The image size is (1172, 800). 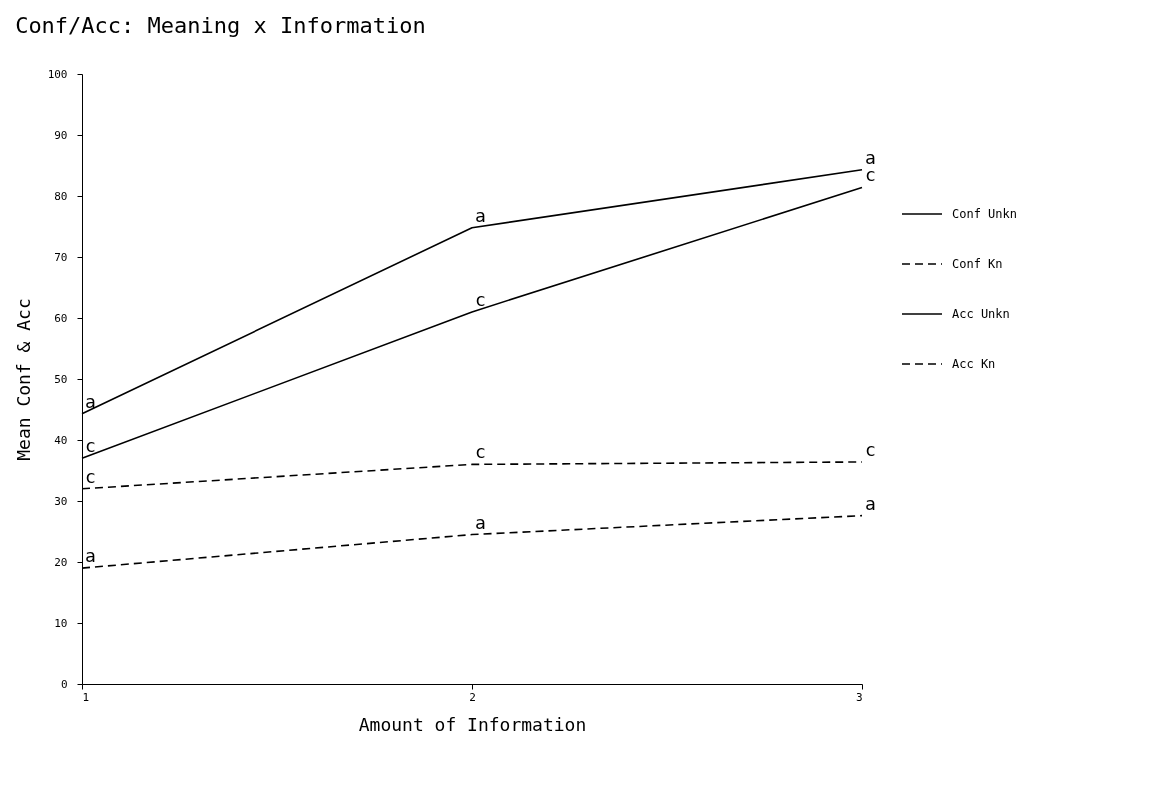 I want to click on x-tick-label: 2, so click(x=472, y=697).